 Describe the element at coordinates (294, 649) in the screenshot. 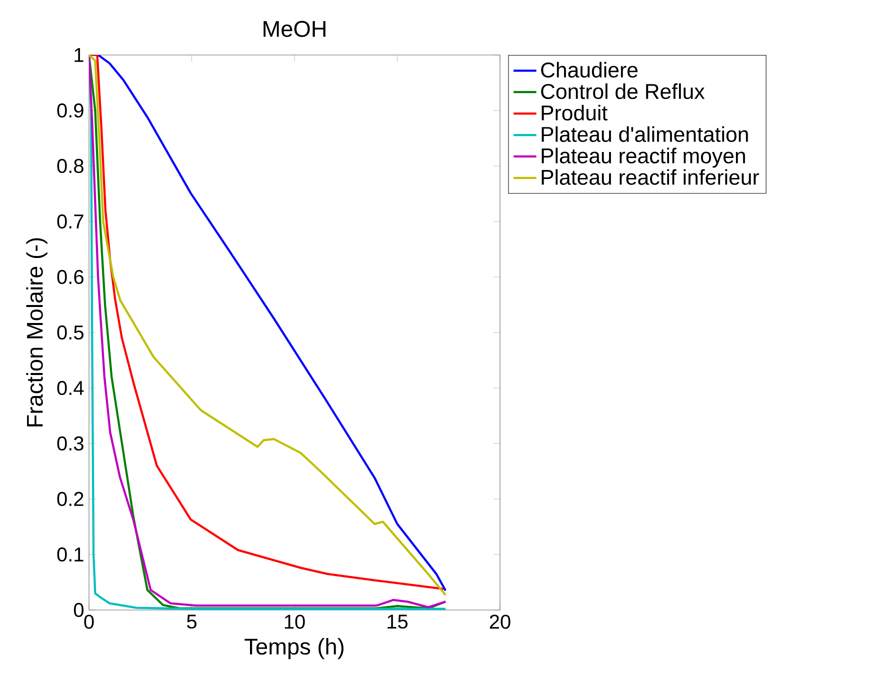

I see `x-axis-title: Temps (h)` at that location.